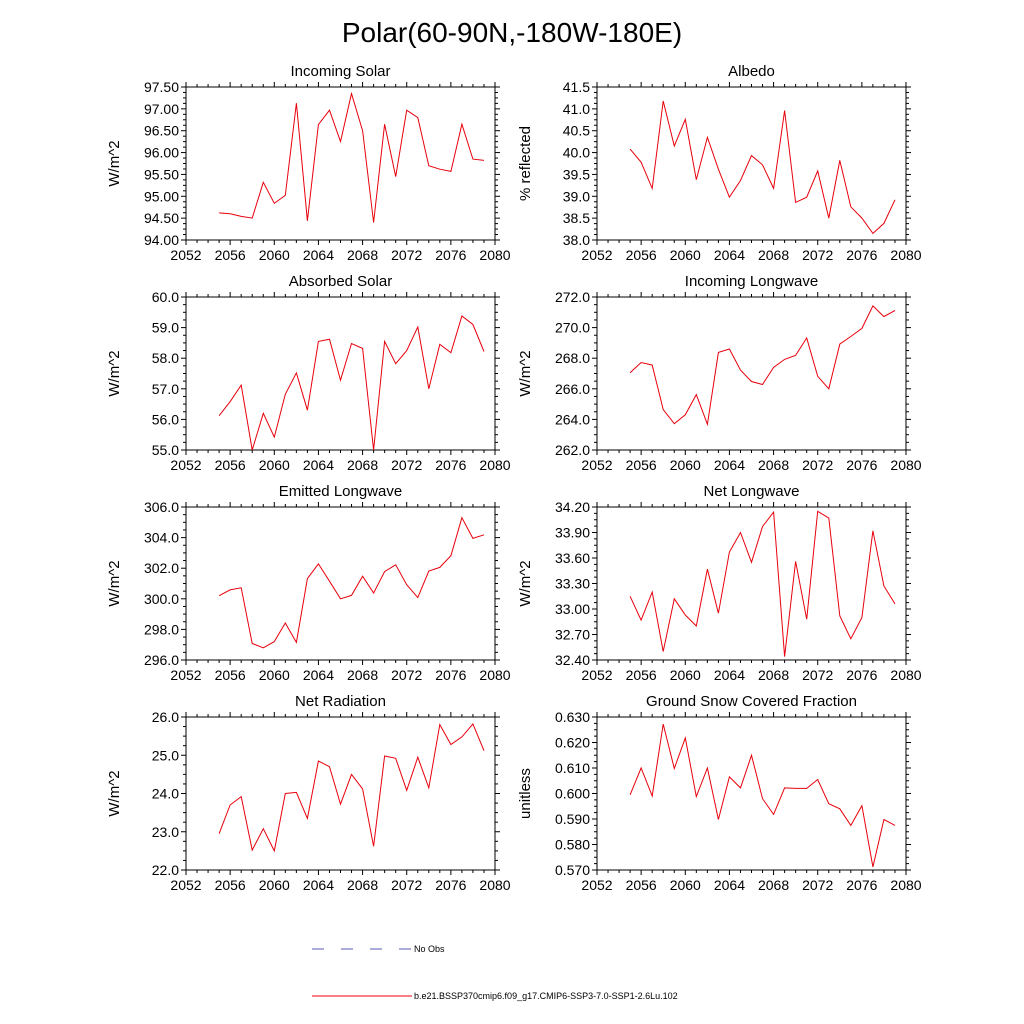 The image size is (1024, 1024). Describe the element at coordinates (165, 419) in the screenshot. I see `y-tick-label: 56.0` at that location.